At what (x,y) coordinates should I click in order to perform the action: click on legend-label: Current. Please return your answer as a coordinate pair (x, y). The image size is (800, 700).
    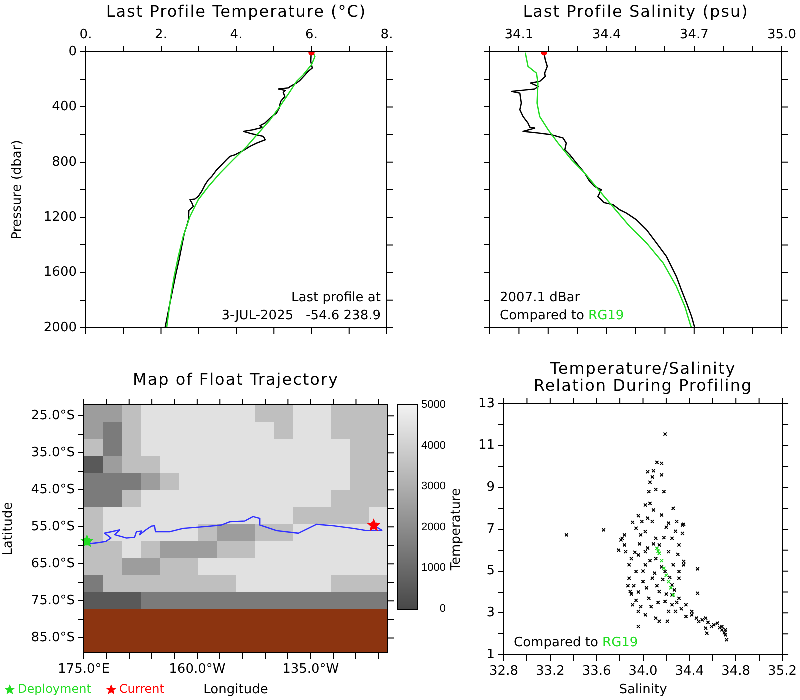
    Looking at the image, I should click on (142, 689).